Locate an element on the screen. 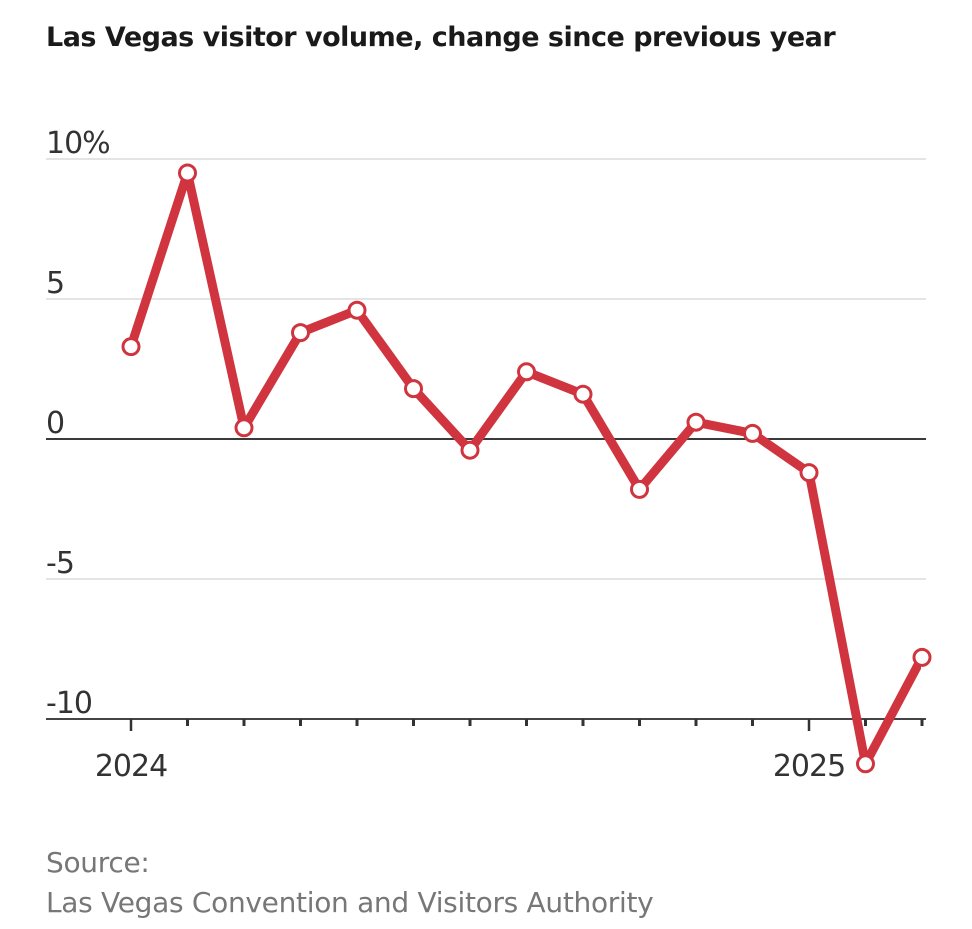  y-tick-label: 10% is located at coordinates (78, 143).